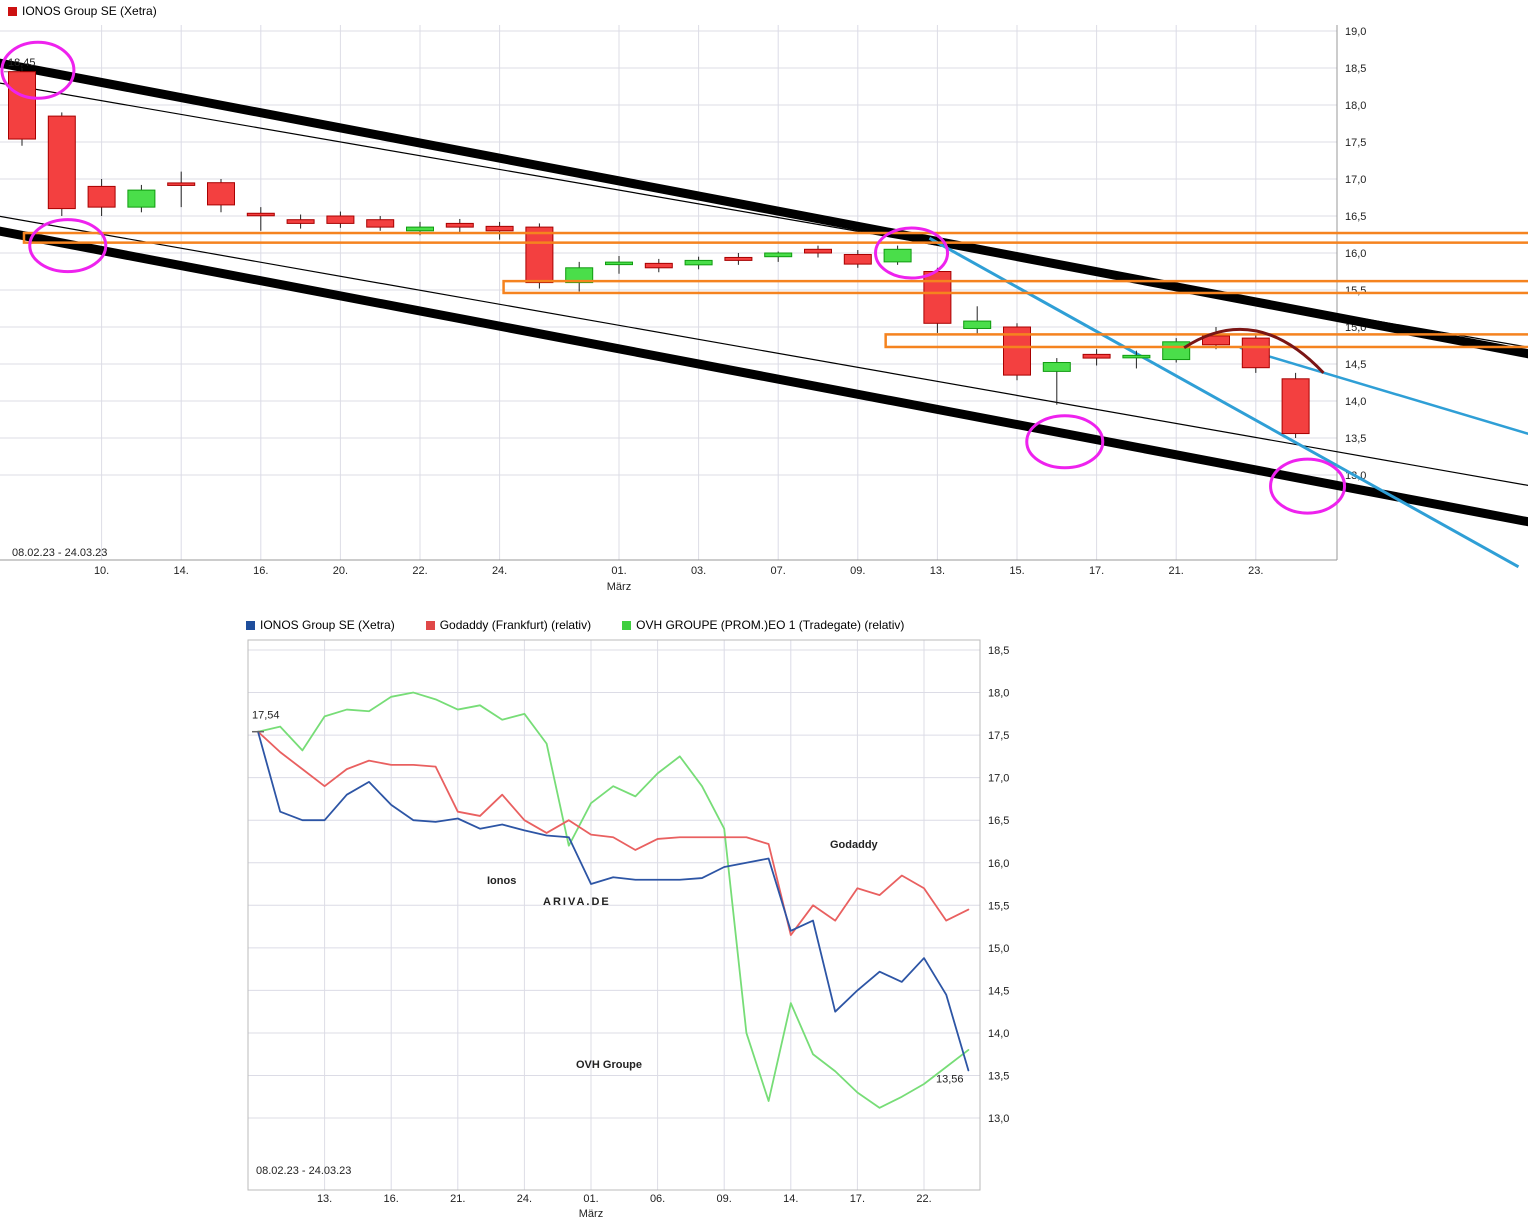 This screenshot has width=1528, height=1224. What do you see at coordinates (998, 651) in the screenshot?
I see `y-axis-tick-label: 18,5` at bounding box center [998, 651].